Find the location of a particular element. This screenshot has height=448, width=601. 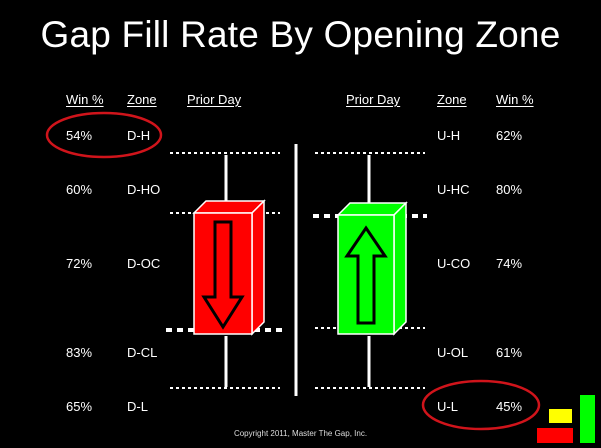

down-candle is located at coordinates (229, 271).